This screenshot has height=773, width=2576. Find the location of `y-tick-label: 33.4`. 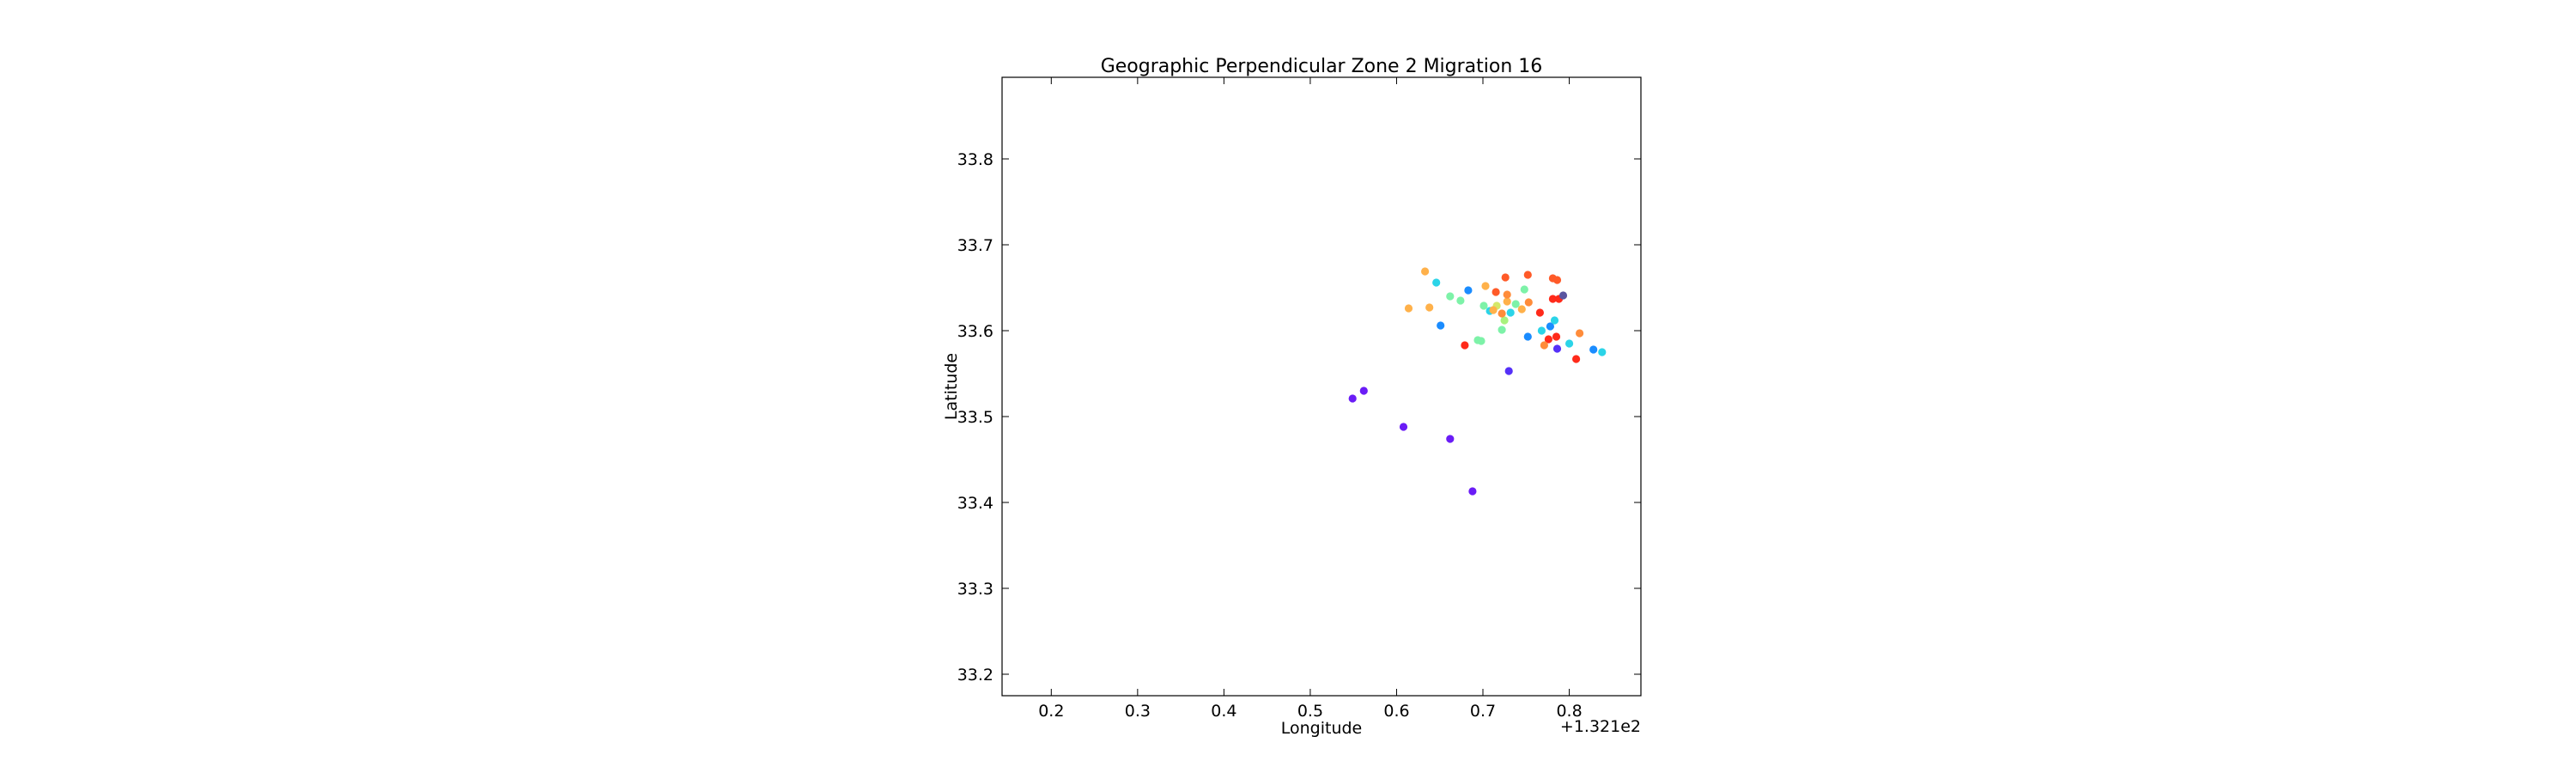

y-tick-label: 33.4 is located at coordinates (975, 503).